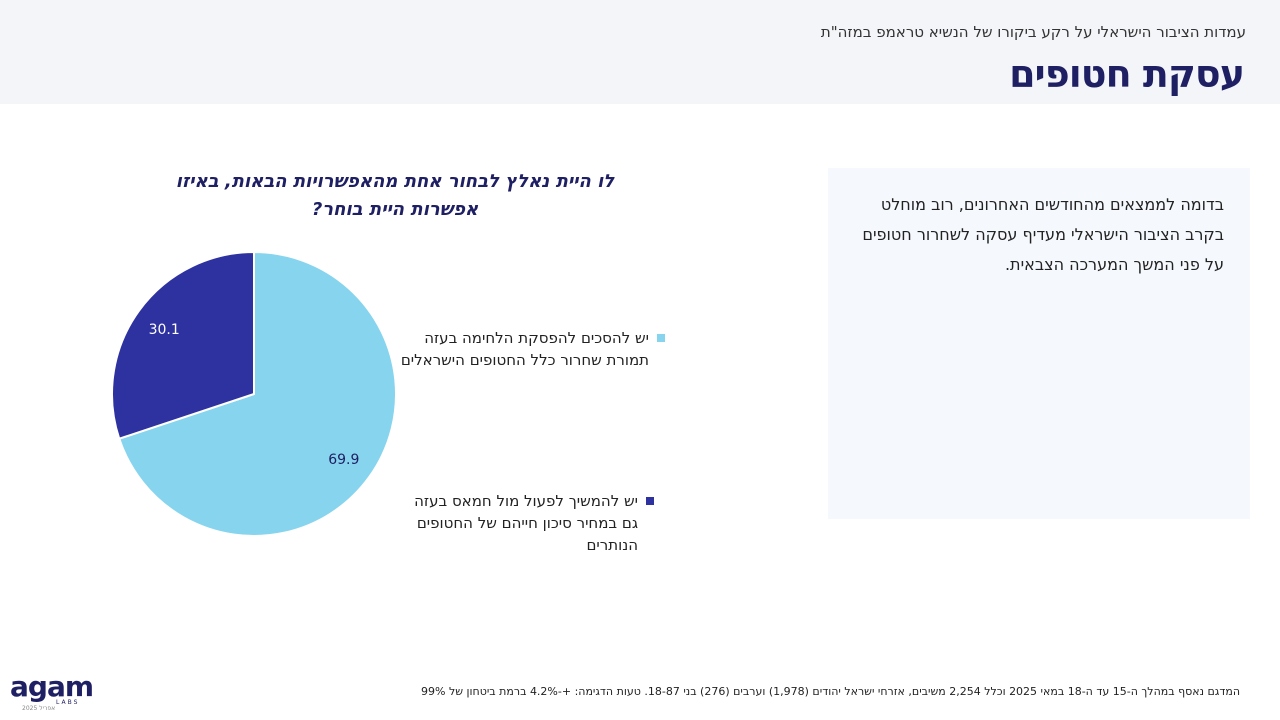 The width and height of the screenshot is (1280, 720). What do you see at coordinates (343, 460) in the screenshot?
I see `pie-value-ceasefire: 69.9` at bounding box center [343, 460].